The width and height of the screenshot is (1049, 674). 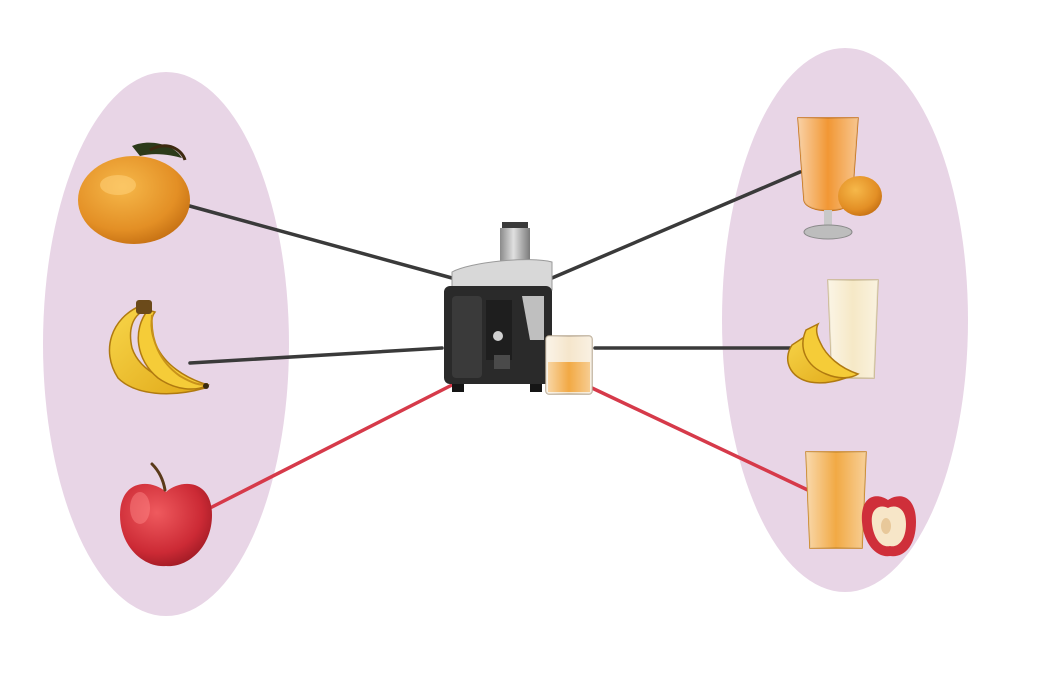 I want to click on apple-icon, so click(x=166, y=514).